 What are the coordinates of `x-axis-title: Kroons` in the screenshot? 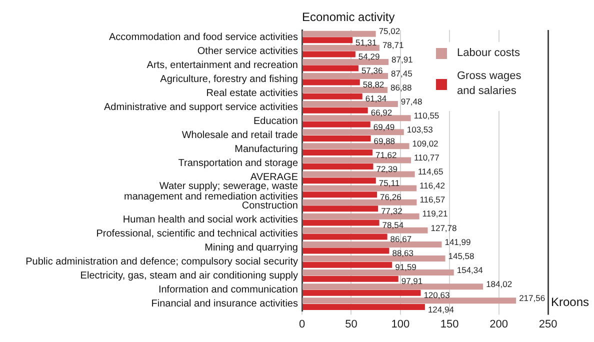 It's located at (570, 301).